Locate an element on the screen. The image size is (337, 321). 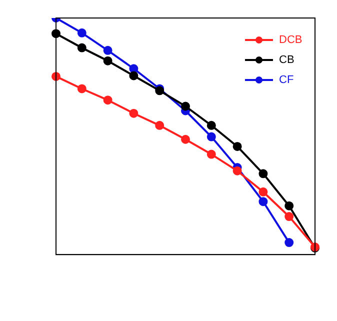
legend-label: CB is located at coordinates (286, 60).